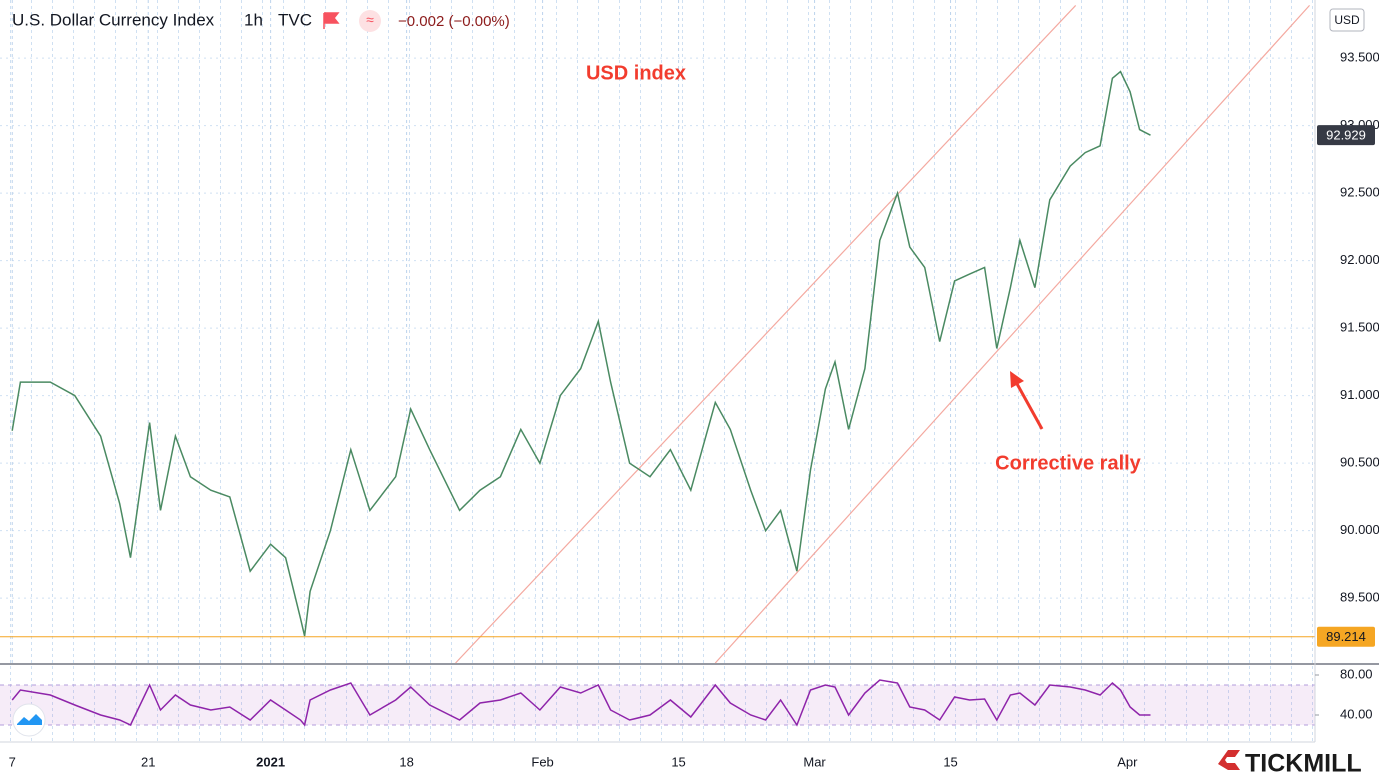 The image size is (1379, 781). I want to click on y-tick-label: 90.500, so click(1359, 462).